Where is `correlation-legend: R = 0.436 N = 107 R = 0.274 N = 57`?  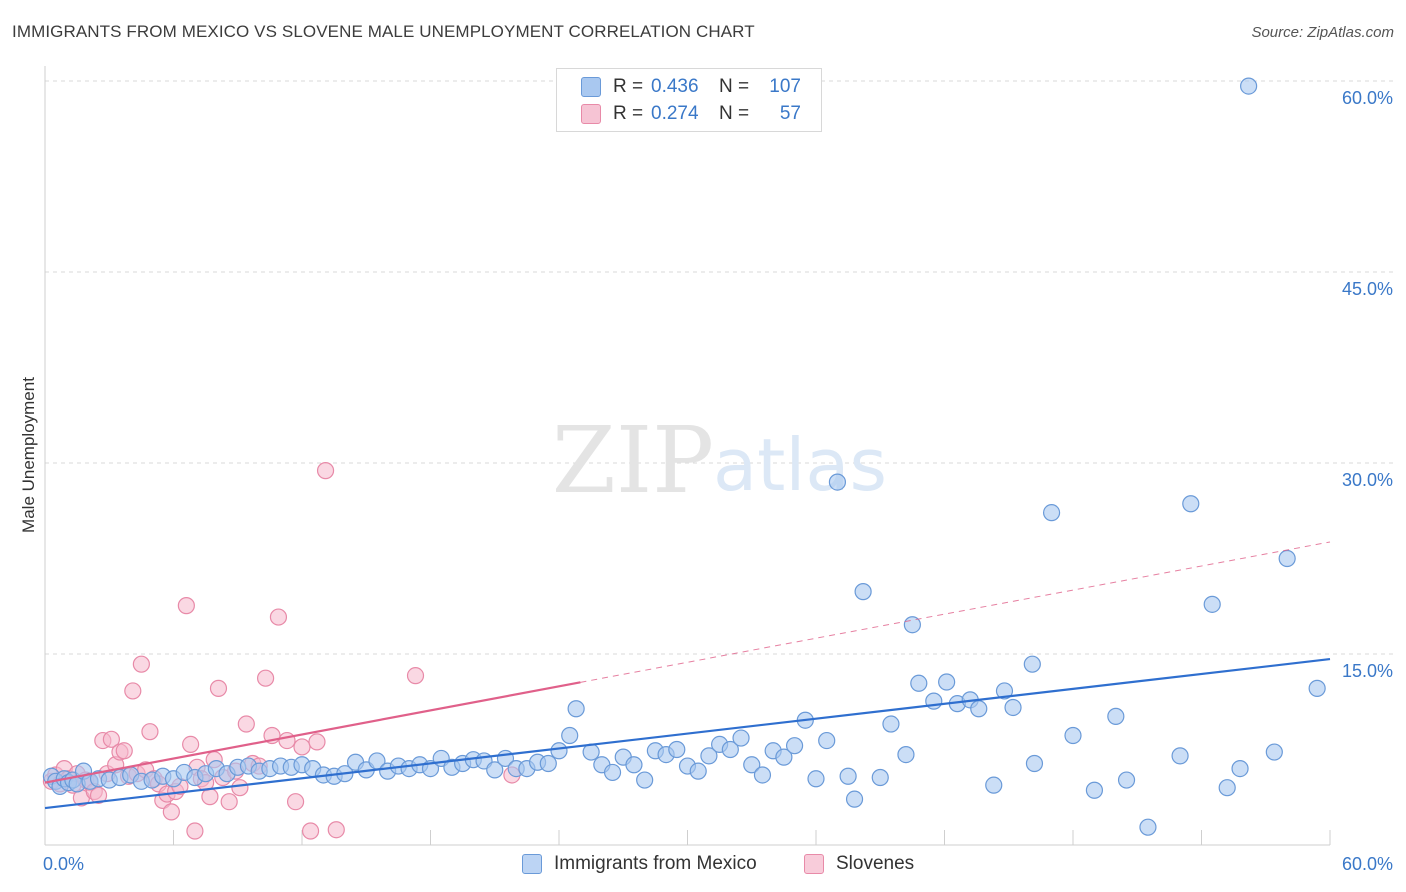
correlation-legend: R = 0.436 N = 107 R = 0.274 N = 57 is located at coordinates (689, 100).